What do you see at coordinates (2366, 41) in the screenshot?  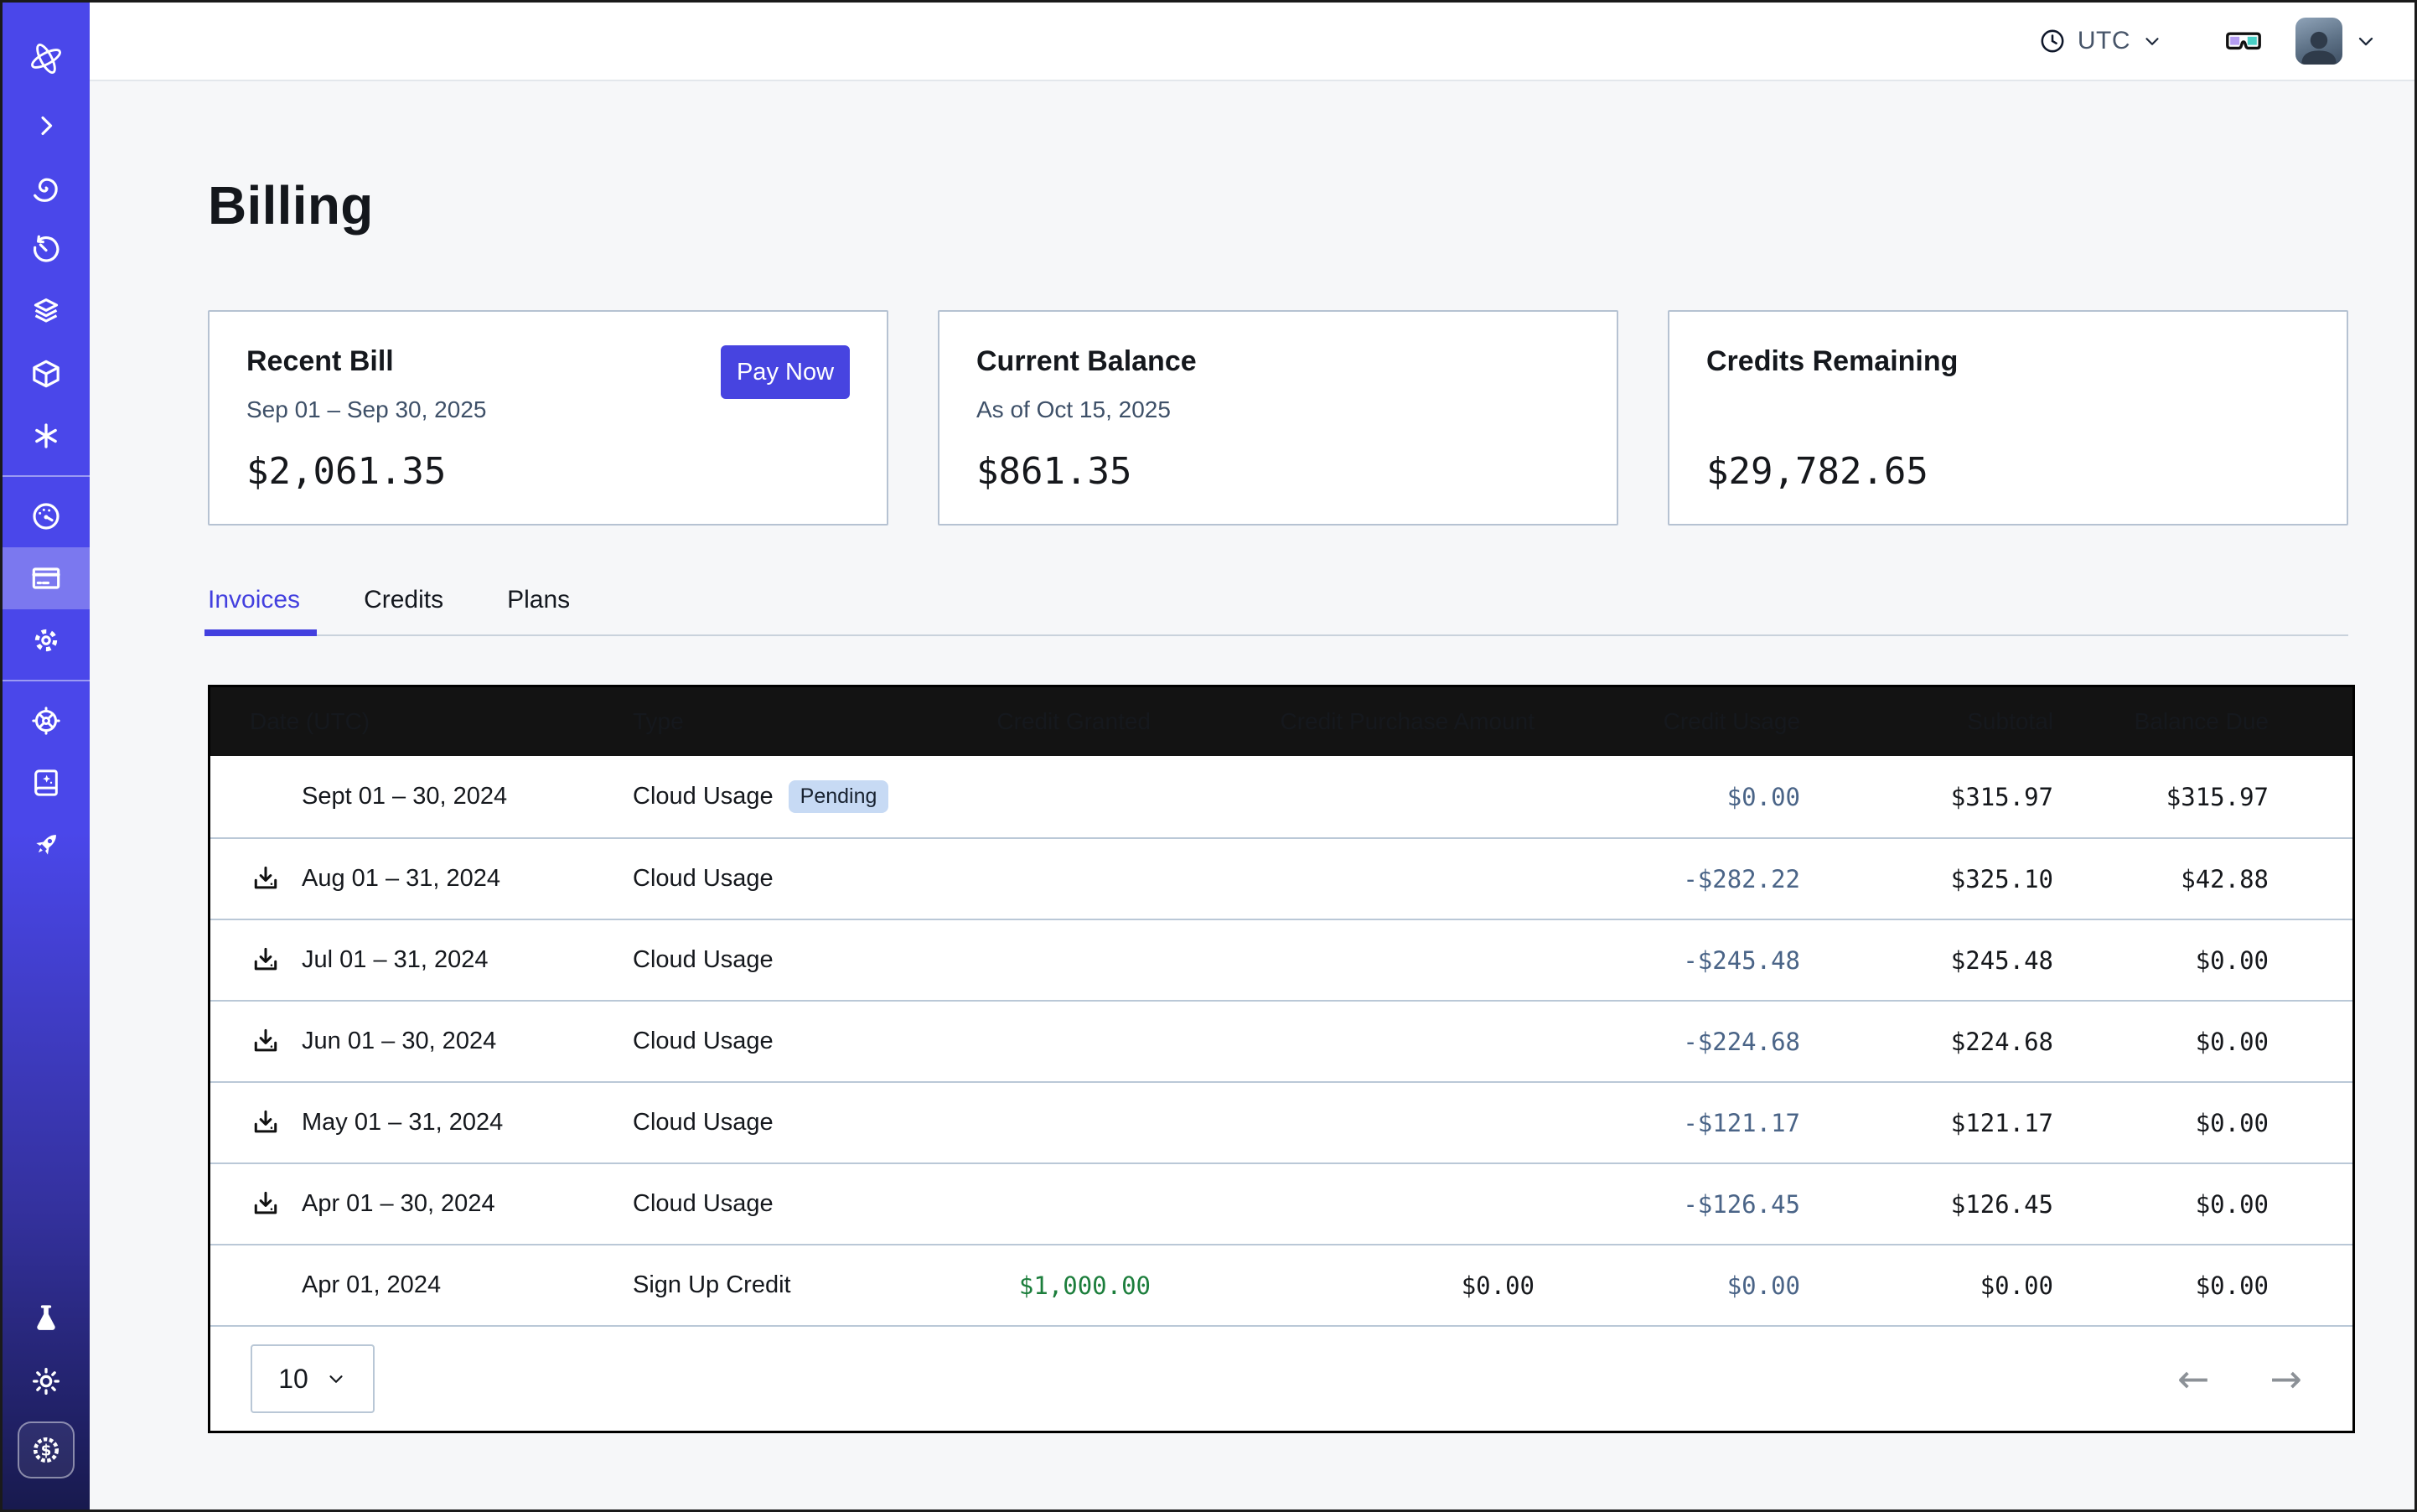 I see `account-menu-chevron-icon` at bounding box center [2366, 41].